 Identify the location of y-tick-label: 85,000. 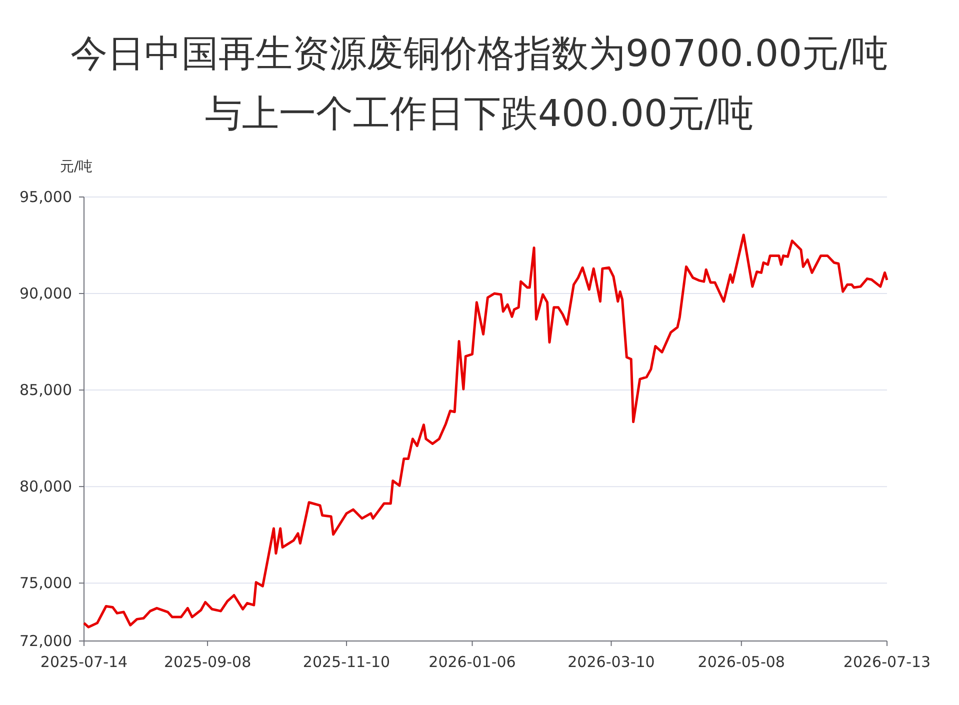
(46, 390).